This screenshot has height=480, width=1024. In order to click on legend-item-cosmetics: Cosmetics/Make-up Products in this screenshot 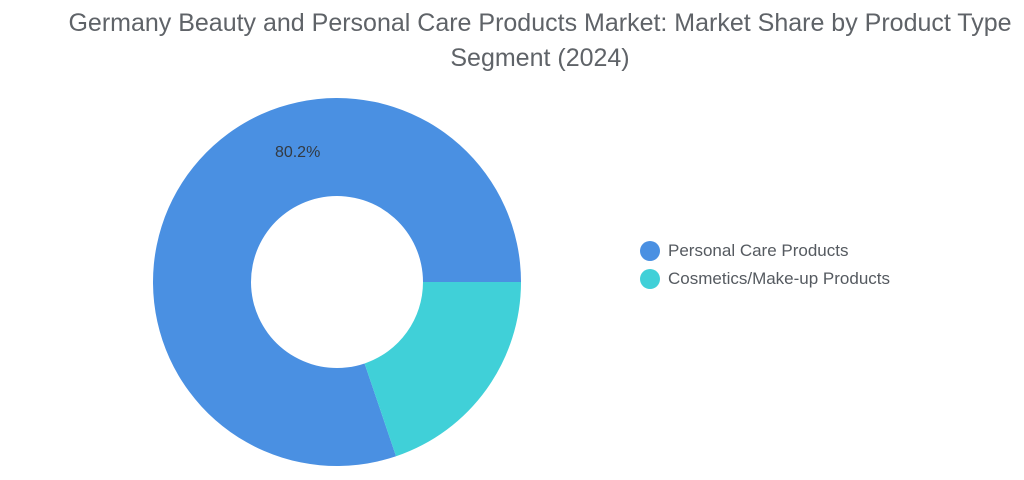, I will do `click(765, 279)`.